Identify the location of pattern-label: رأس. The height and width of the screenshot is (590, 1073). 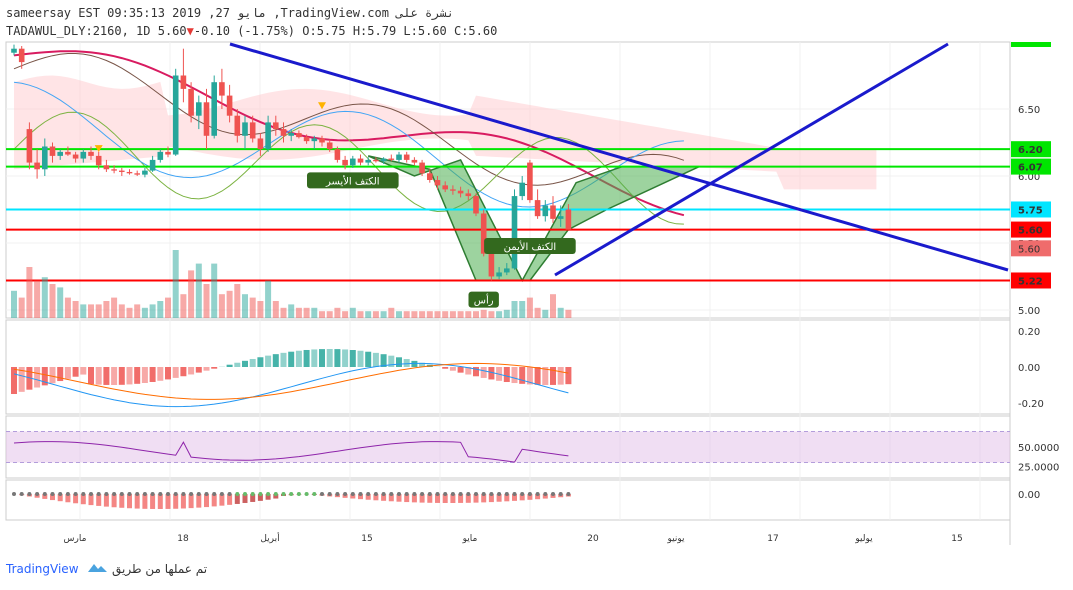
(484, 300).